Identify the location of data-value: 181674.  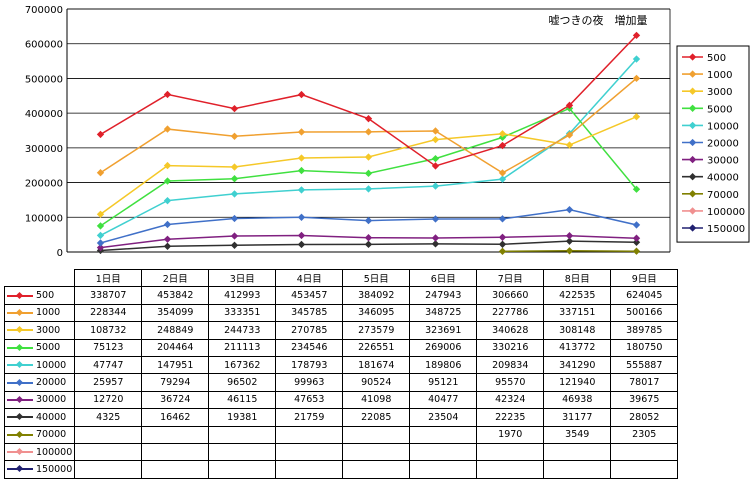
(376, 365).